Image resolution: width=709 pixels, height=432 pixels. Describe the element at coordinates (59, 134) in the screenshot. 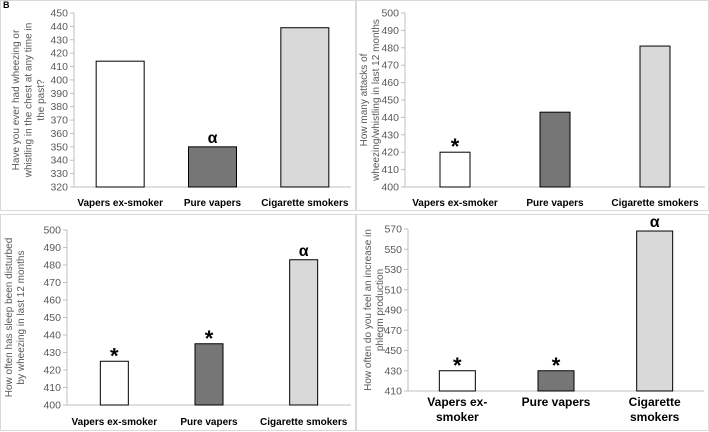

I see `y-tick-label: 360` at that location.